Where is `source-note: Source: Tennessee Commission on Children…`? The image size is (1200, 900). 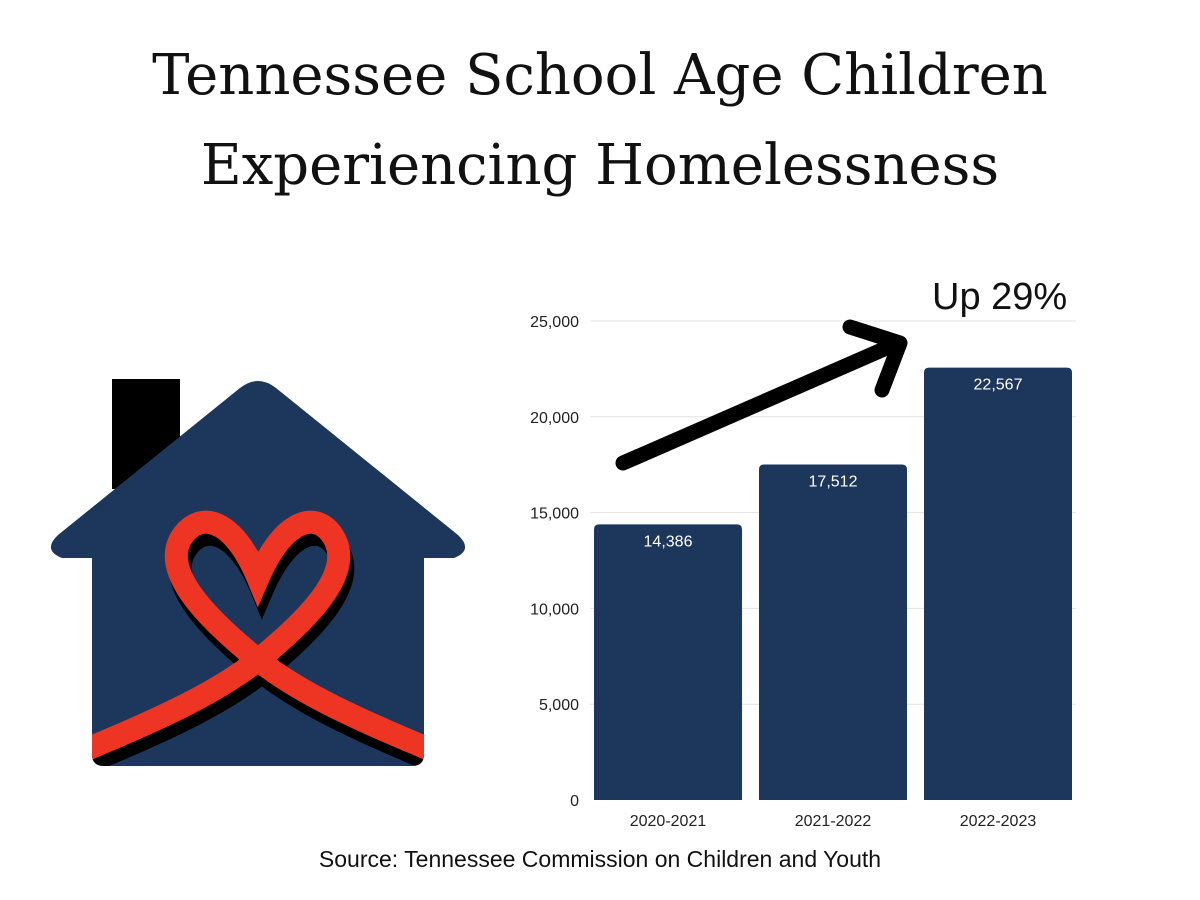
source-note: Source: Tennessee Commission on Children… is located at coordinates (600, 859).